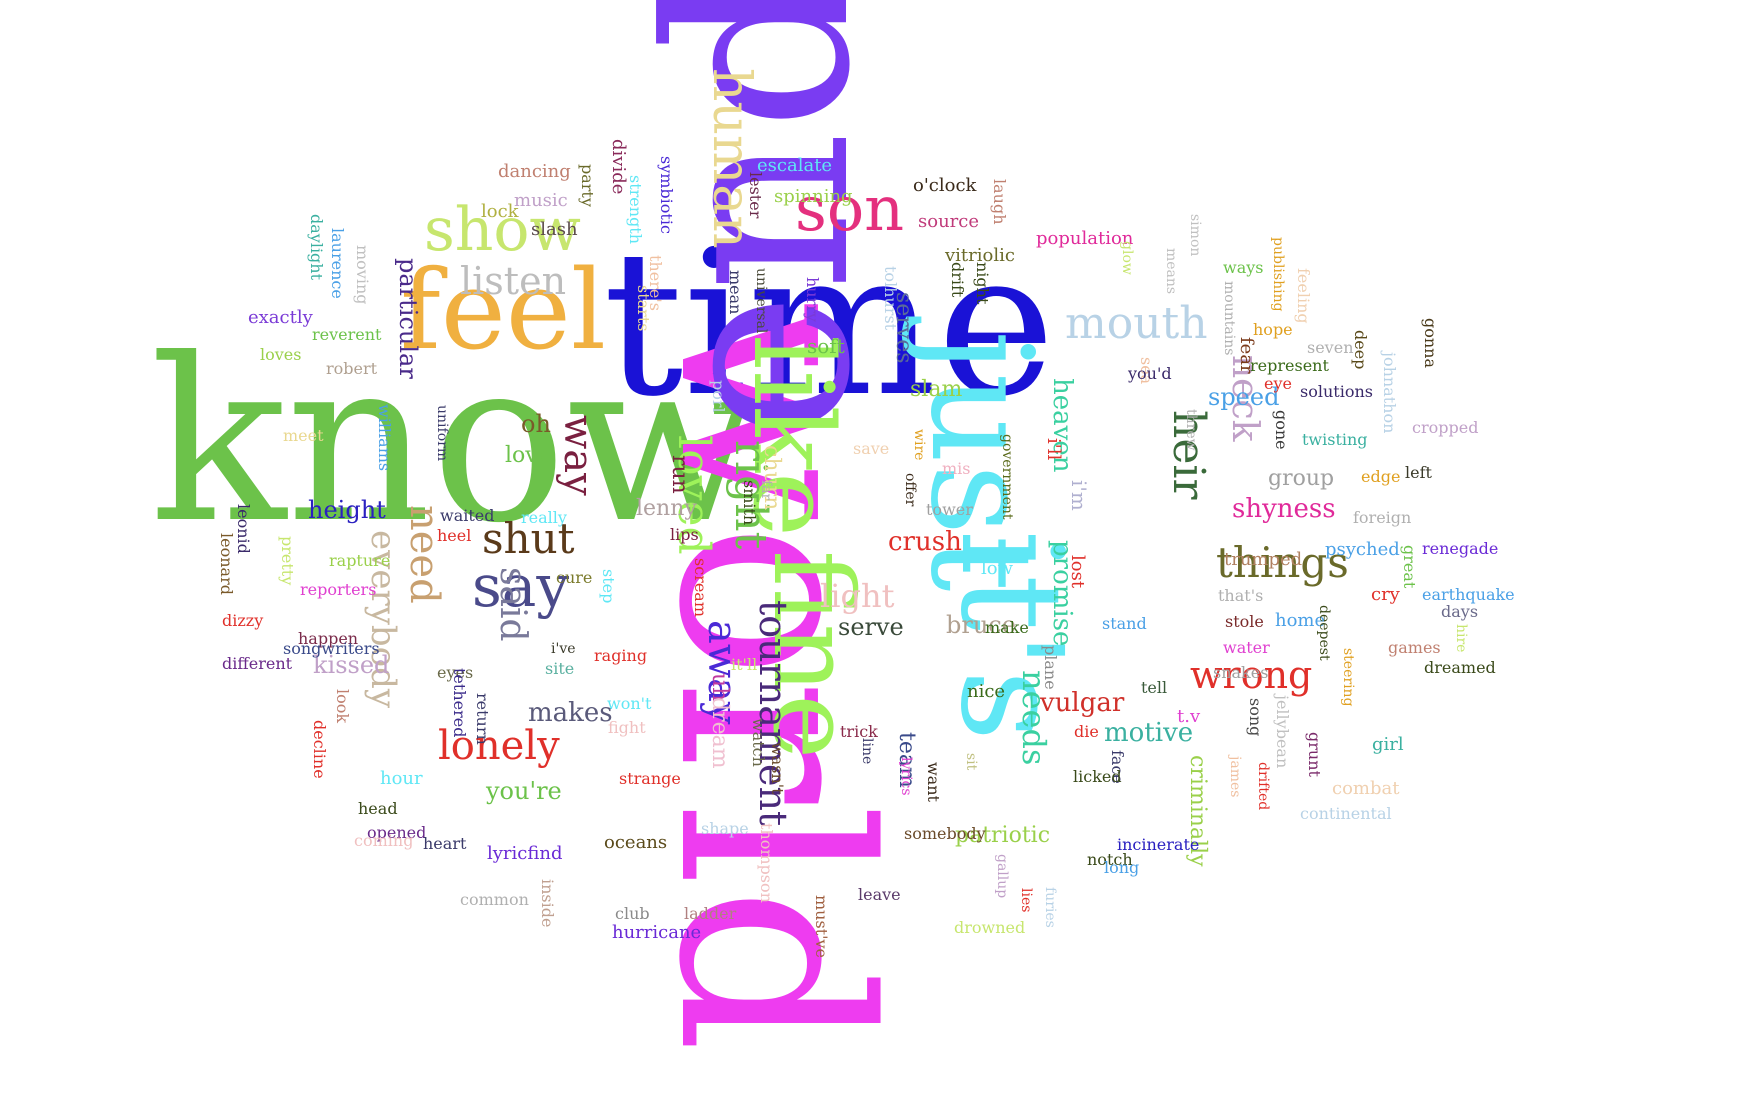 Image resolution: width=1750 pixels, height=1101 pixels. What do you see at coordinates (1445, 427) in the screenshot?
I see `word-cropped: cropped` at bounding box center [1445, 427].